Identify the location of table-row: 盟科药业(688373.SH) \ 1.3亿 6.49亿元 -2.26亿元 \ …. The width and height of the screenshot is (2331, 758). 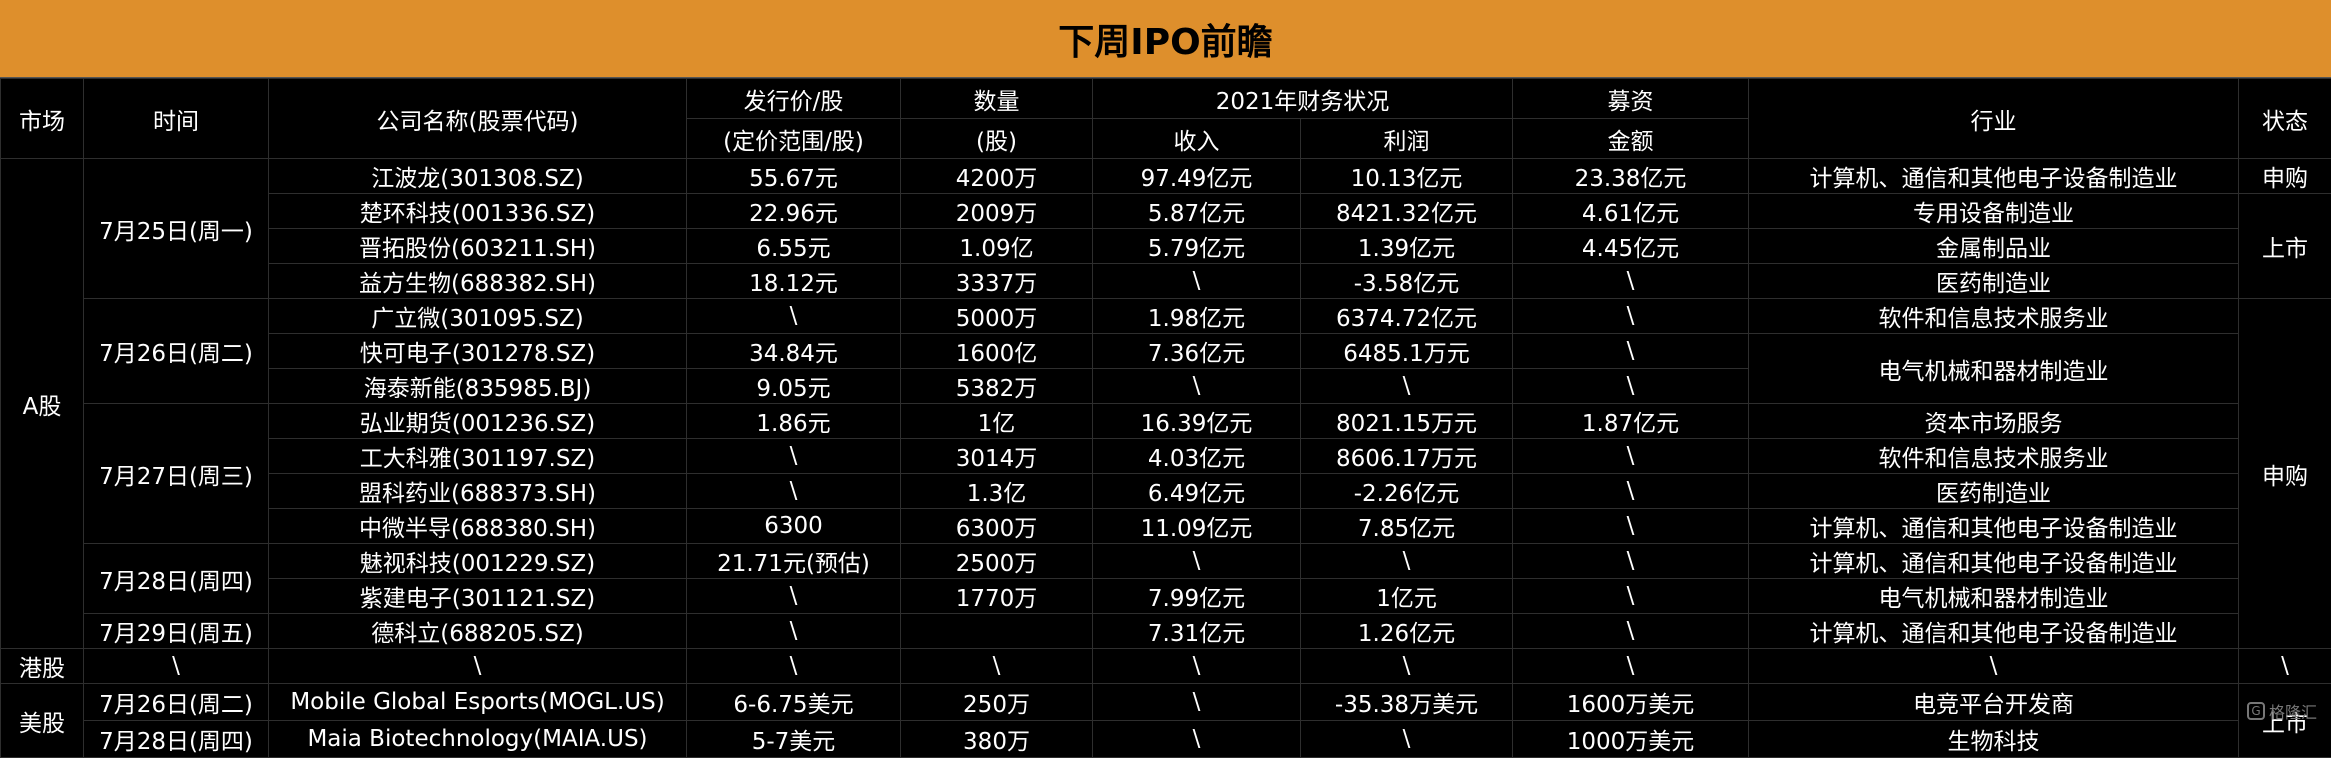
(1166, 491).